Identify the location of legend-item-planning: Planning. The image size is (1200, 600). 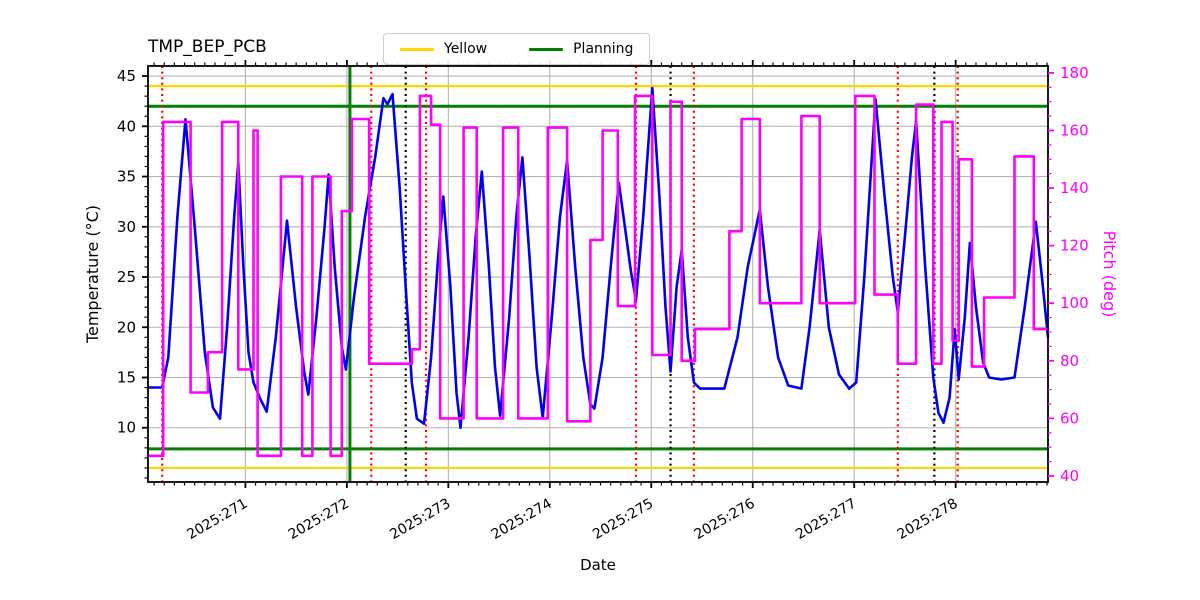
(581, 49).